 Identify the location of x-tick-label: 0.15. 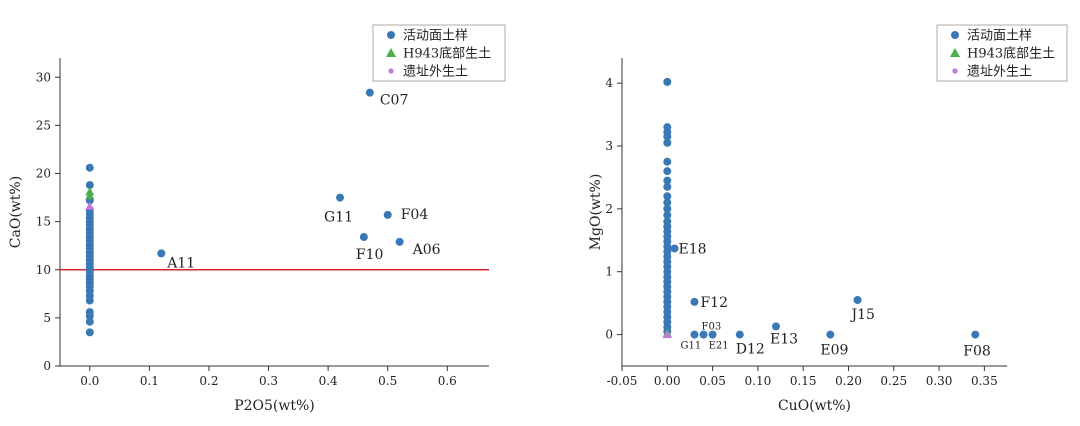
(803, 381).